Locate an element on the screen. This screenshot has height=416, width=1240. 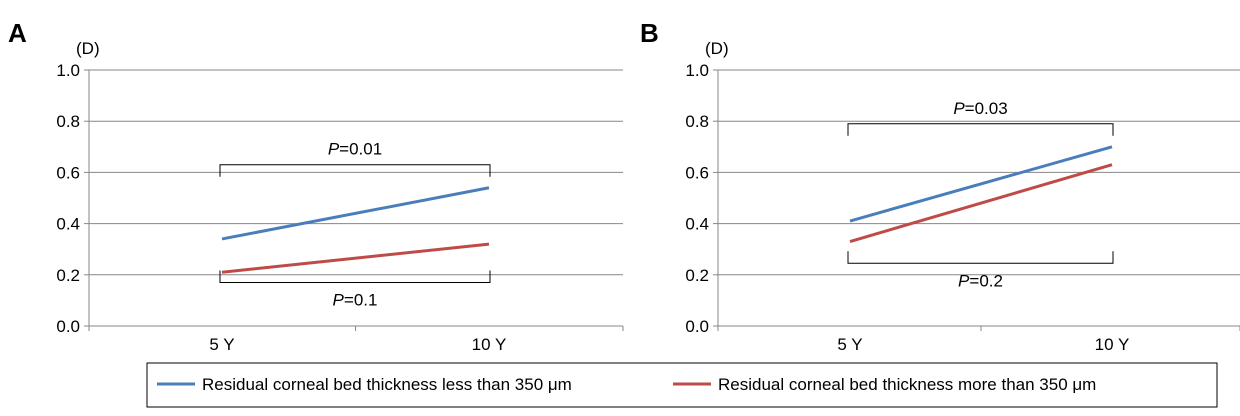
panel-a-pvalue-below: P=0.1 is located at coordinates (355, 299).